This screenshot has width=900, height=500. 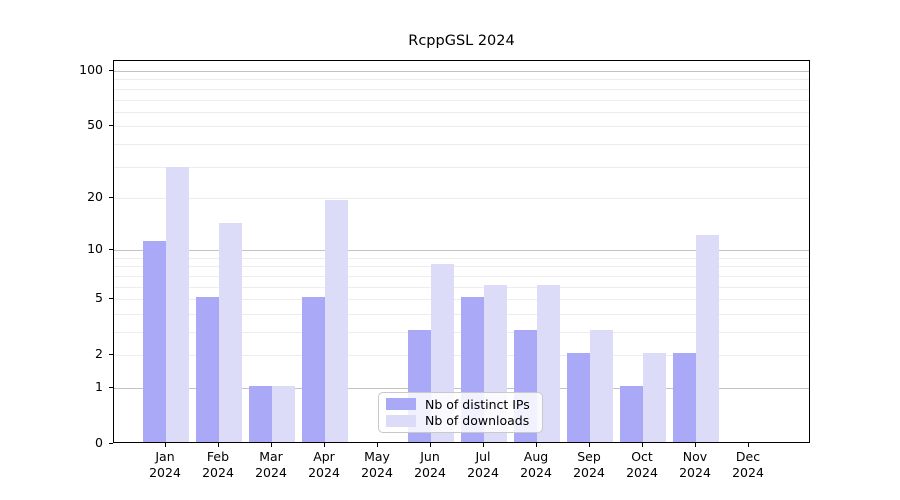 What do you see at coordinates (748, 464) in the screenshot?
I see `x-tick-label-dec: Dec 2024` at bounding box center [748, 464].